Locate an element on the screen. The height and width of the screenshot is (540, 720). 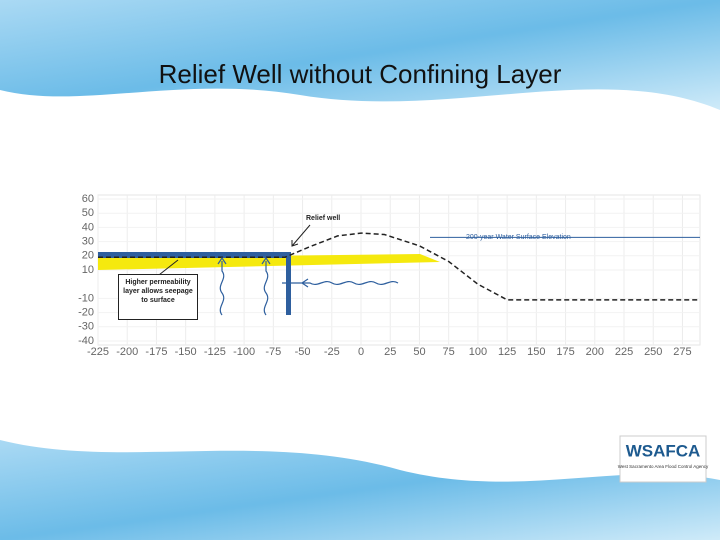
x-tick-label: 125 is located at coordinates (507, 352).